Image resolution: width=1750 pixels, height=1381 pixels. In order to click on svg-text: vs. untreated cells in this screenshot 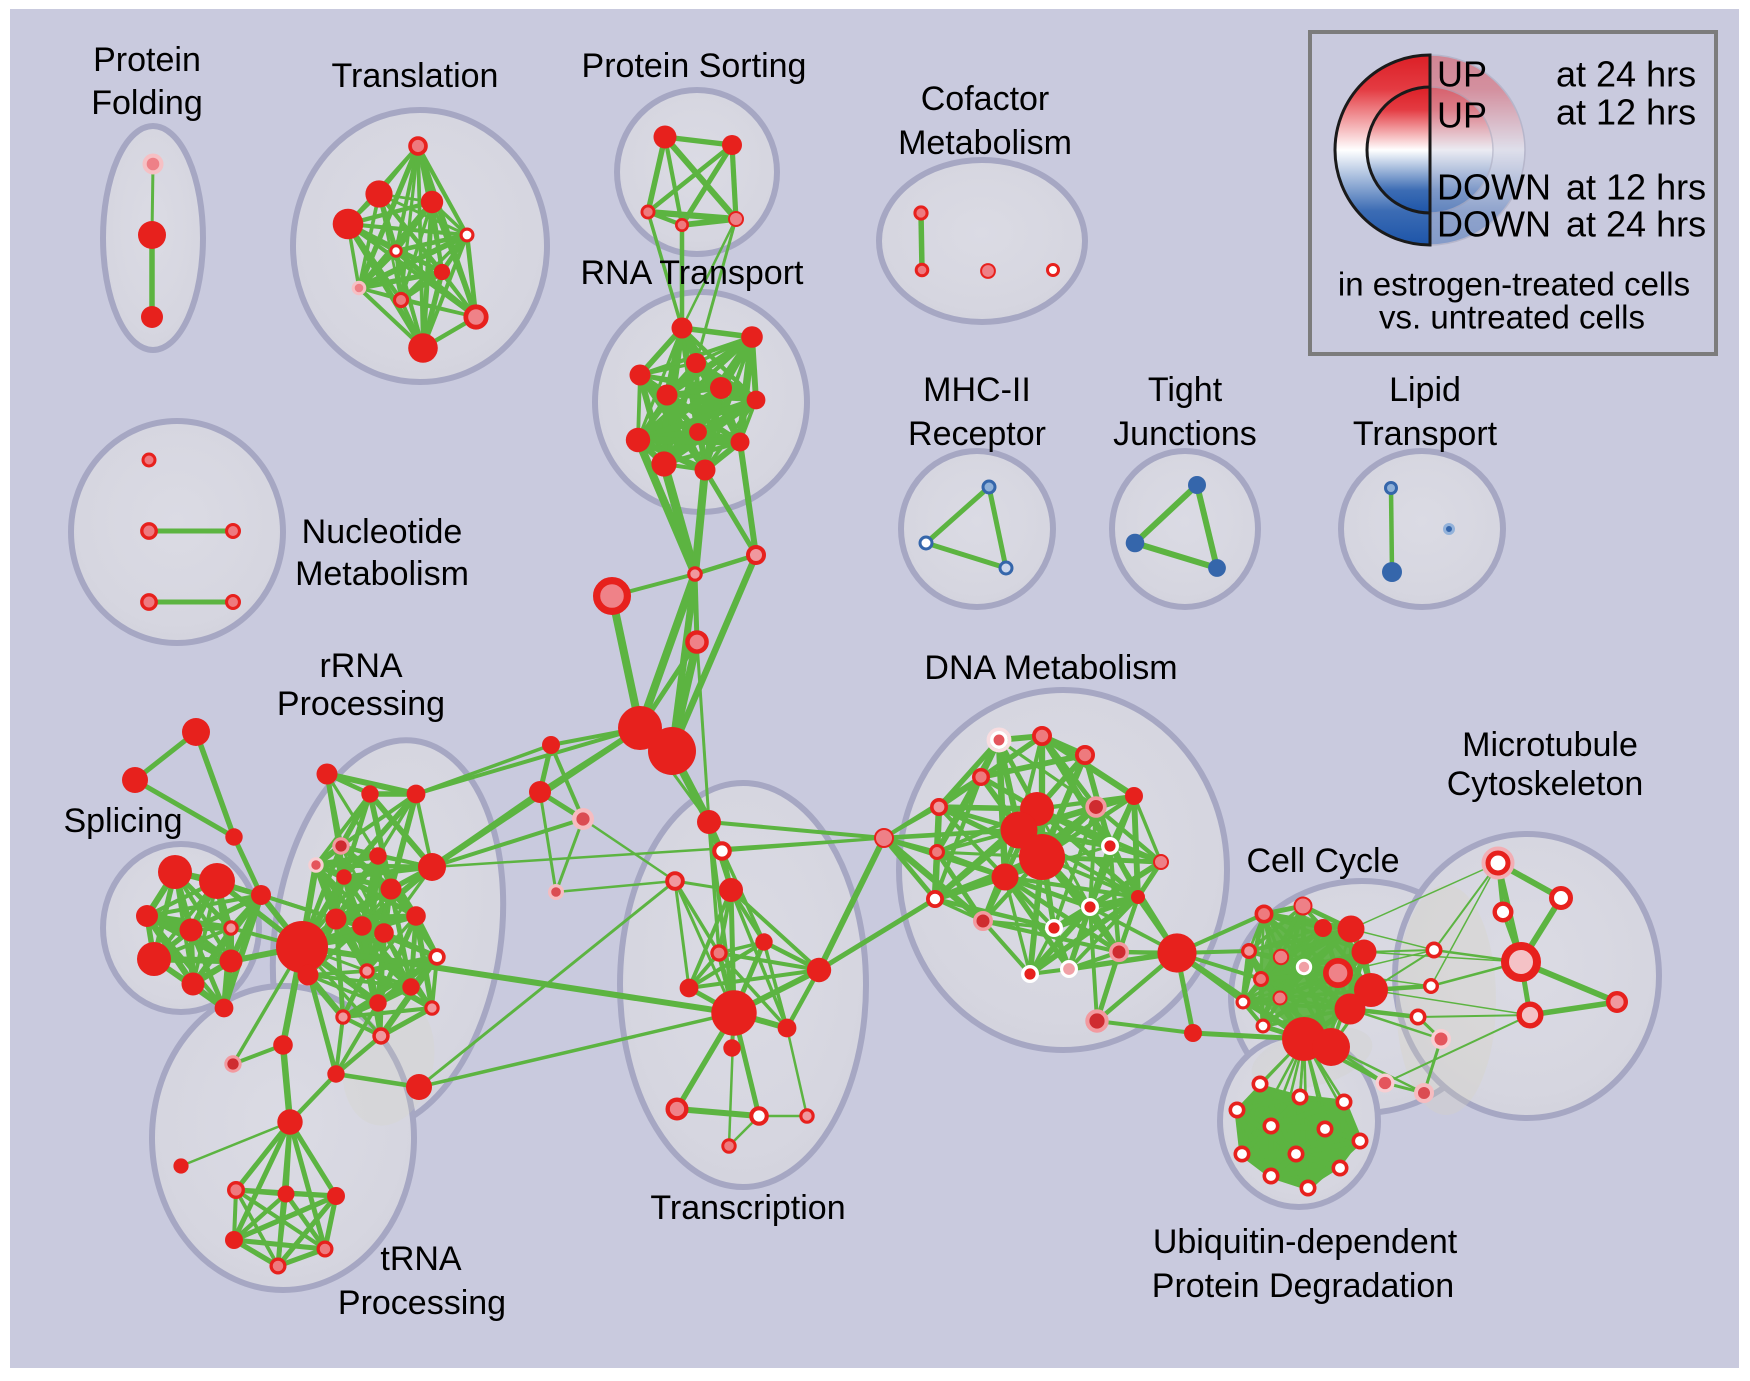, I will do `click(1512, 317)`.